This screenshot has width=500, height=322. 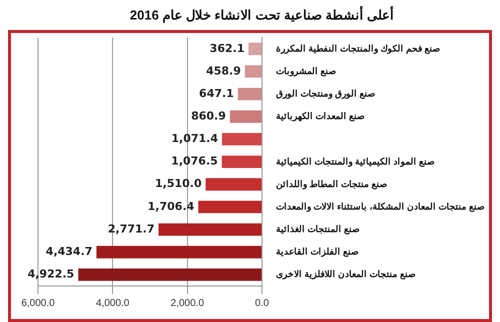 I want to click on y-tick-label: صنع المشروبات, so click(x=306, y=71).